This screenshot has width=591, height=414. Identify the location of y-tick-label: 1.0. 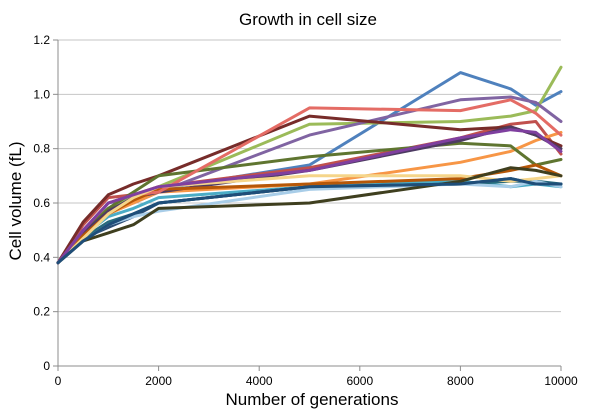
(41, 94).